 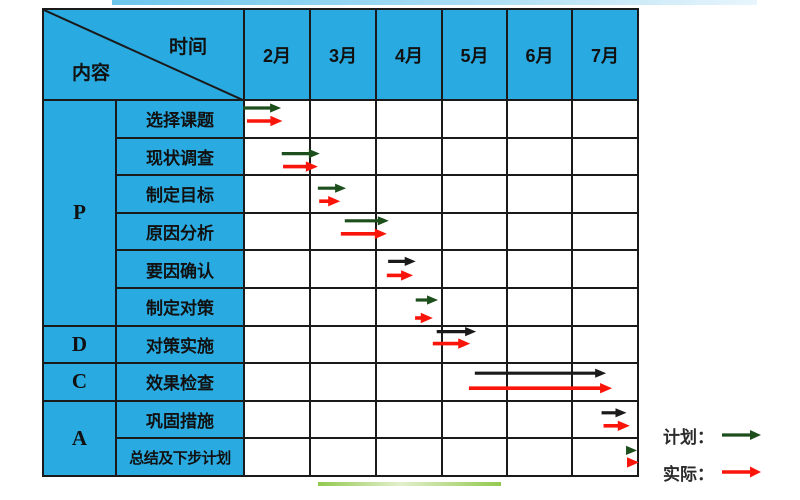 What do you see at coordinates (741, 472) in the screenshot?
I see `actual-arrow-icon` at bounding box center [741, 472].